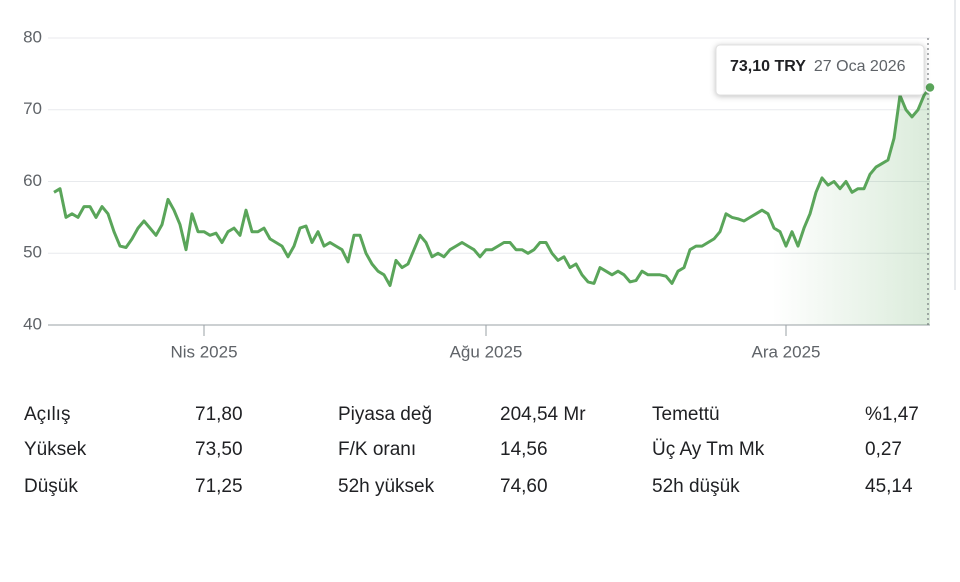  What do you see at coordinates (892, 414) in the screenshot?
I see `stat-value: %1,47` at bounding box center [892, 414].